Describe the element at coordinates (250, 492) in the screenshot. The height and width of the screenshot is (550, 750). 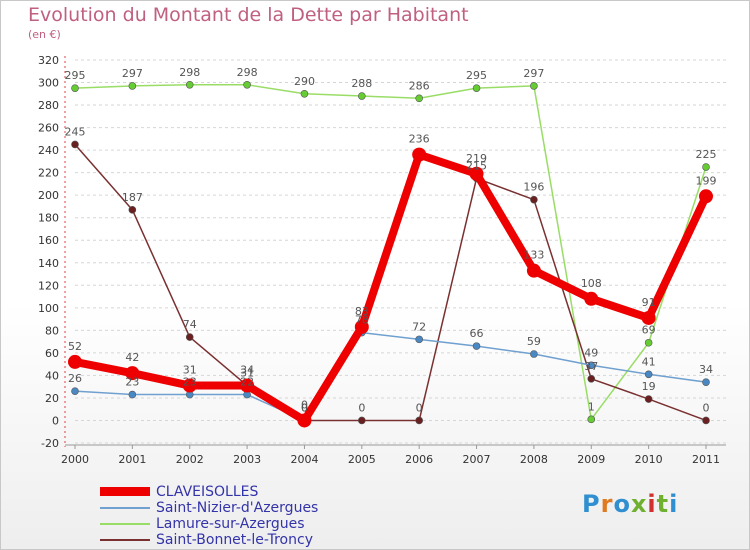
I see `legend-item-claveisolles: CLAVEISOLLES` at that location.